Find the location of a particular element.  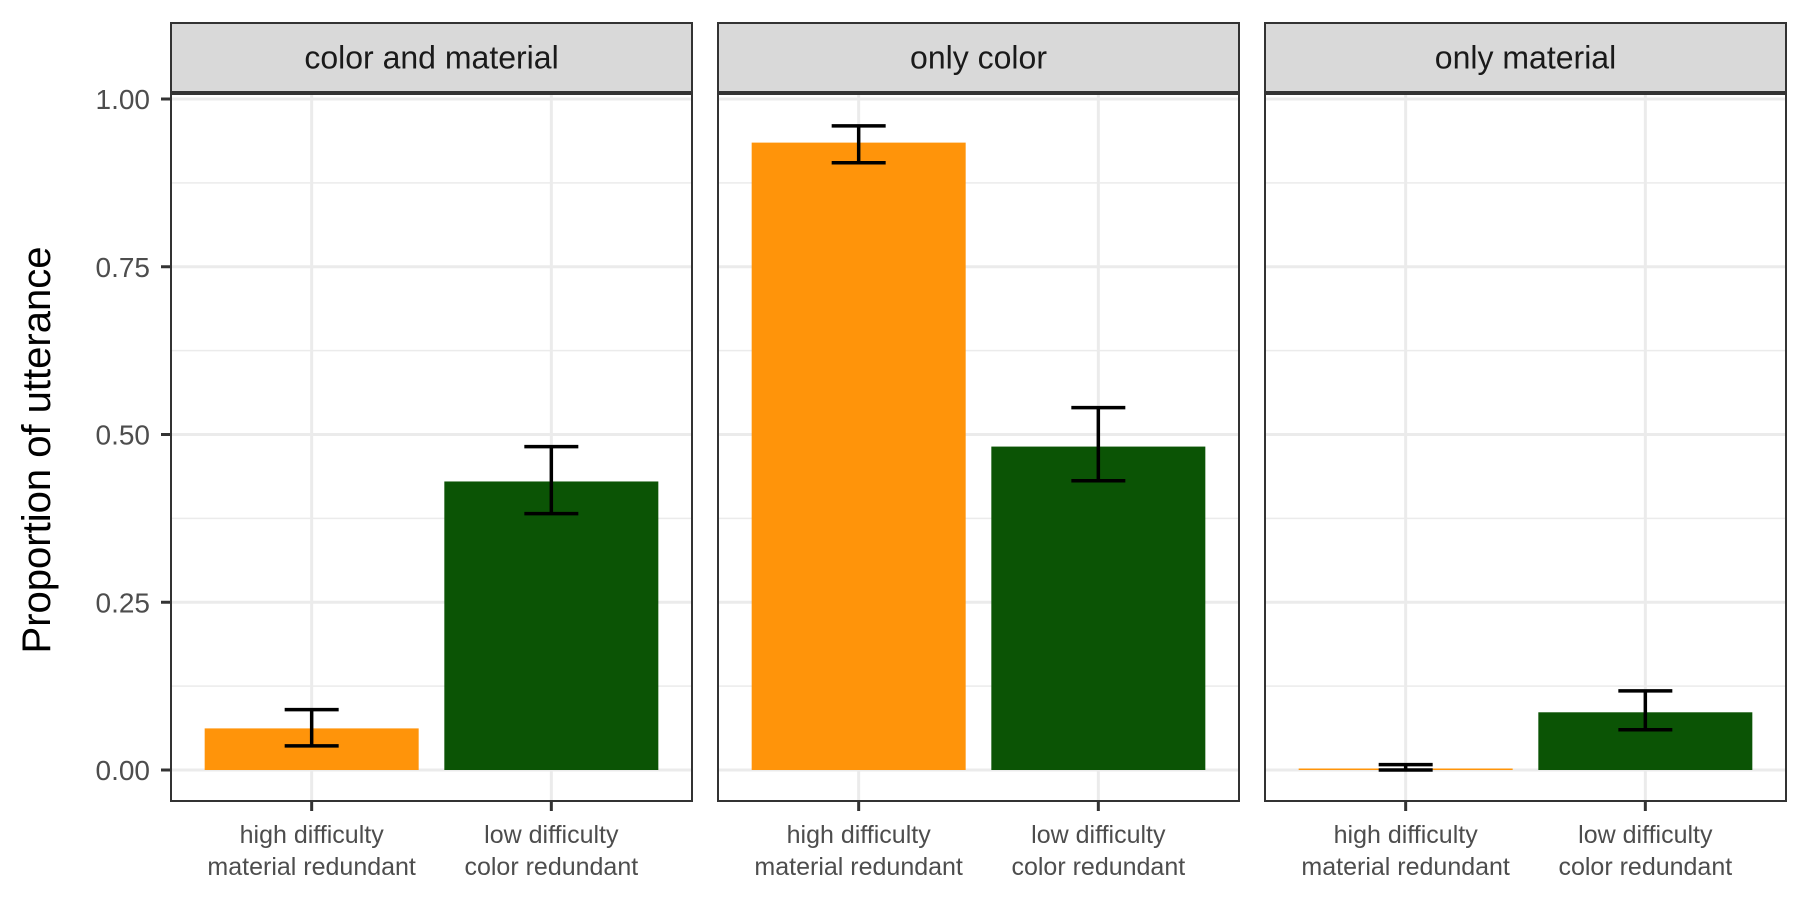

y-tick-label: 0.75 is located at coordinates (123, 267).